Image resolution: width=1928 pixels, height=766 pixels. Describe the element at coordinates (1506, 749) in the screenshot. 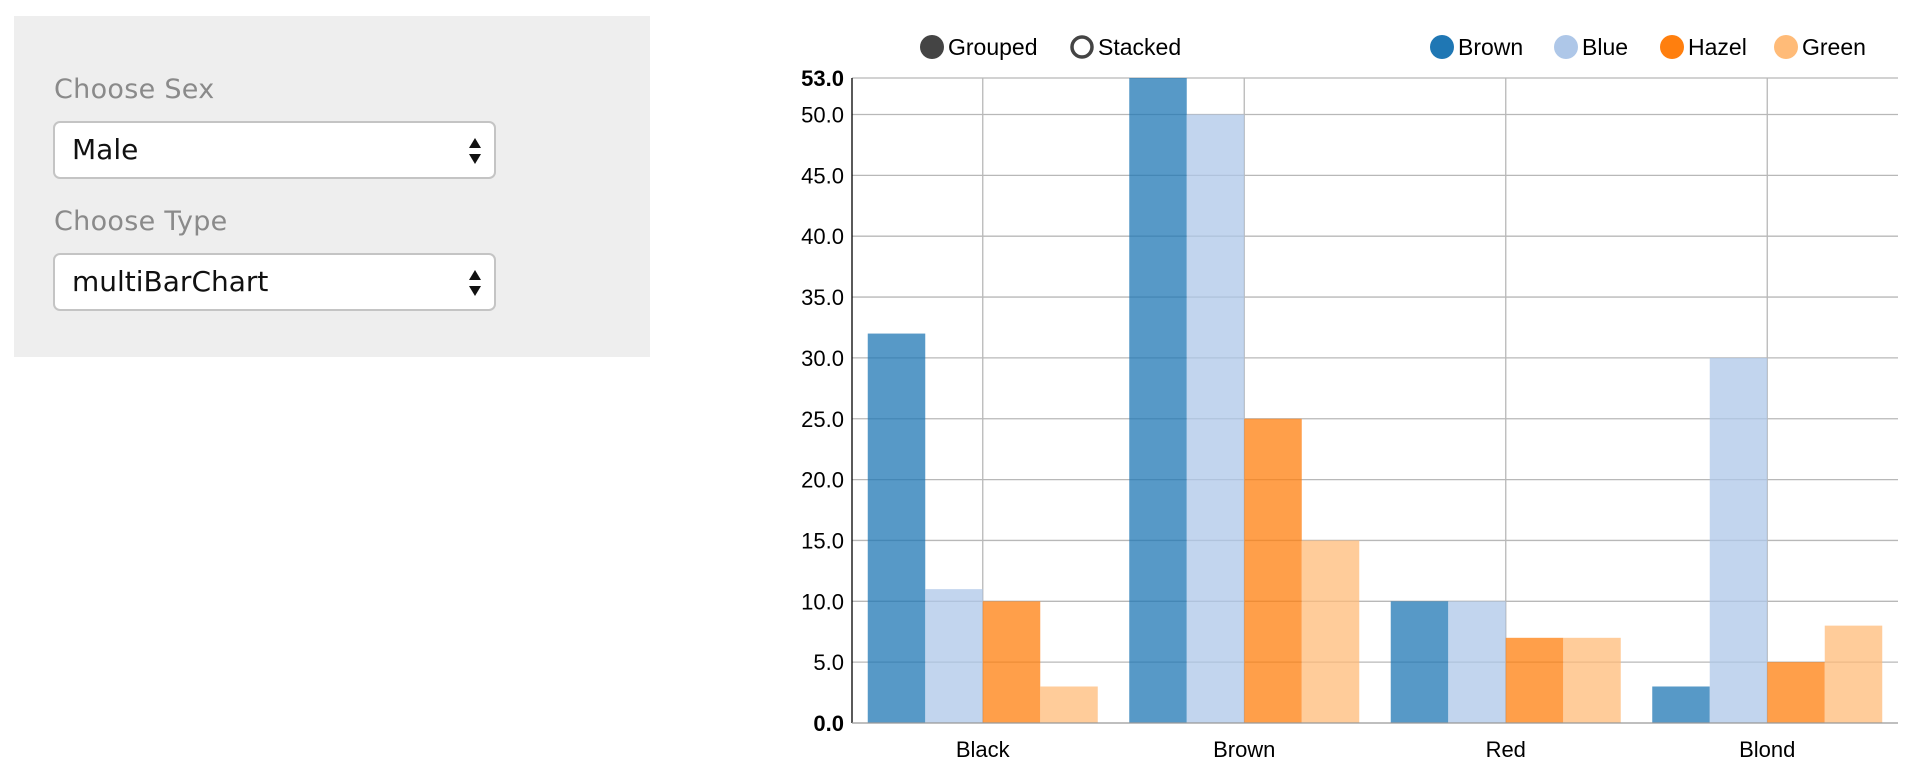

I see `x-tick-label: Red` at that location.